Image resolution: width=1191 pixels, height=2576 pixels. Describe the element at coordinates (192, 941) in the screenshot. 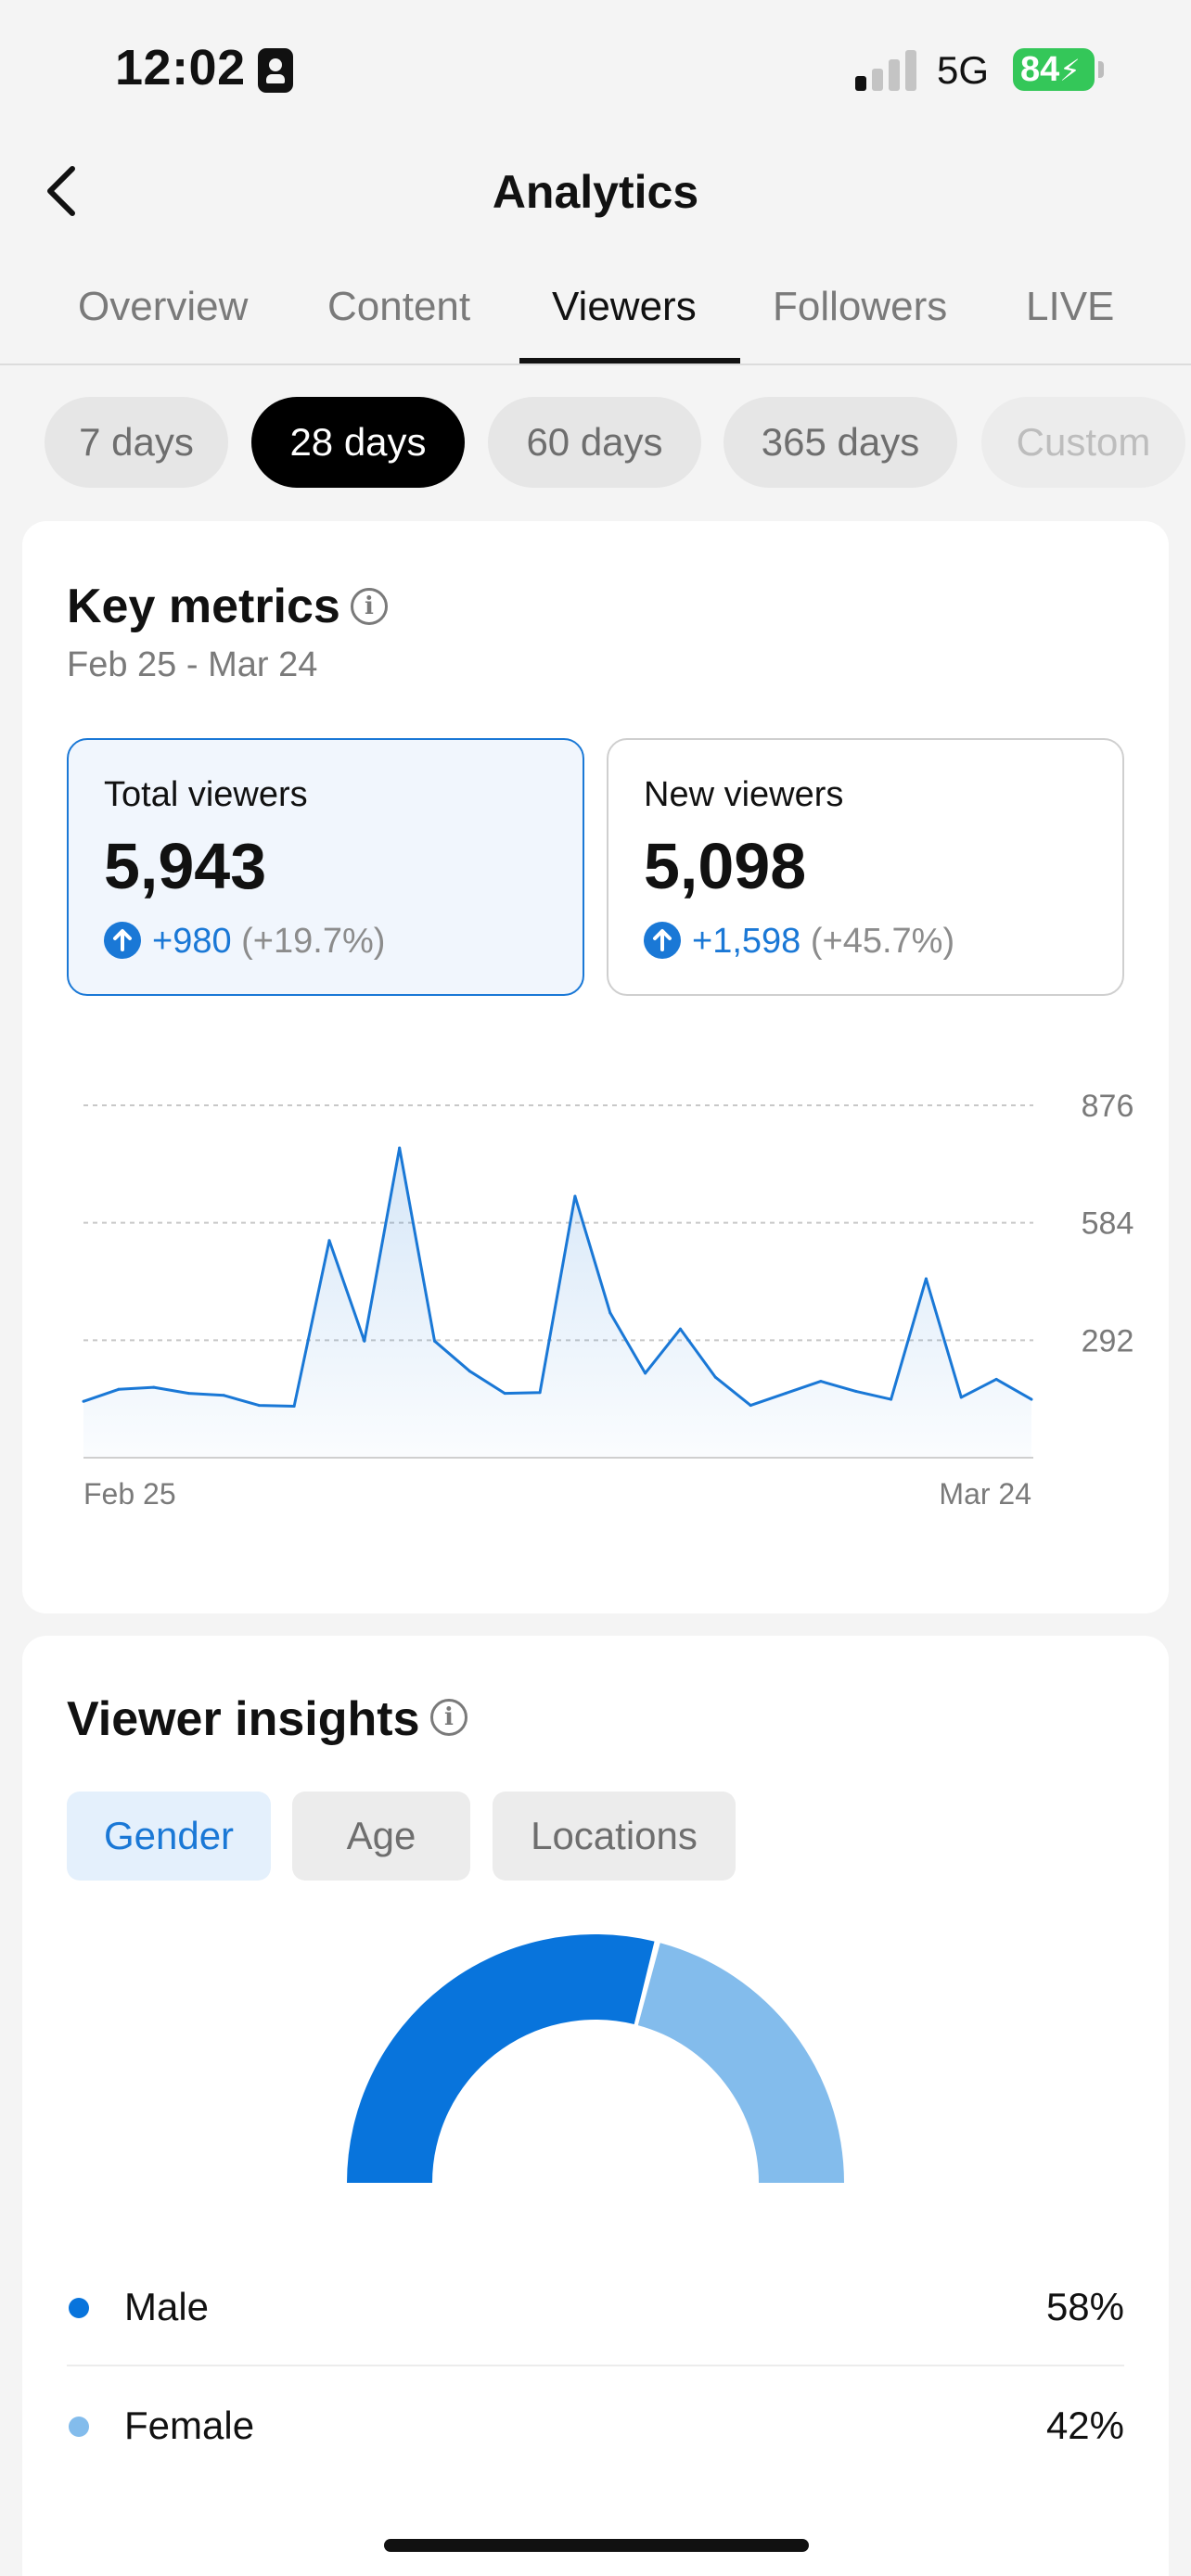

I see `change-absolute: +980` at that location.